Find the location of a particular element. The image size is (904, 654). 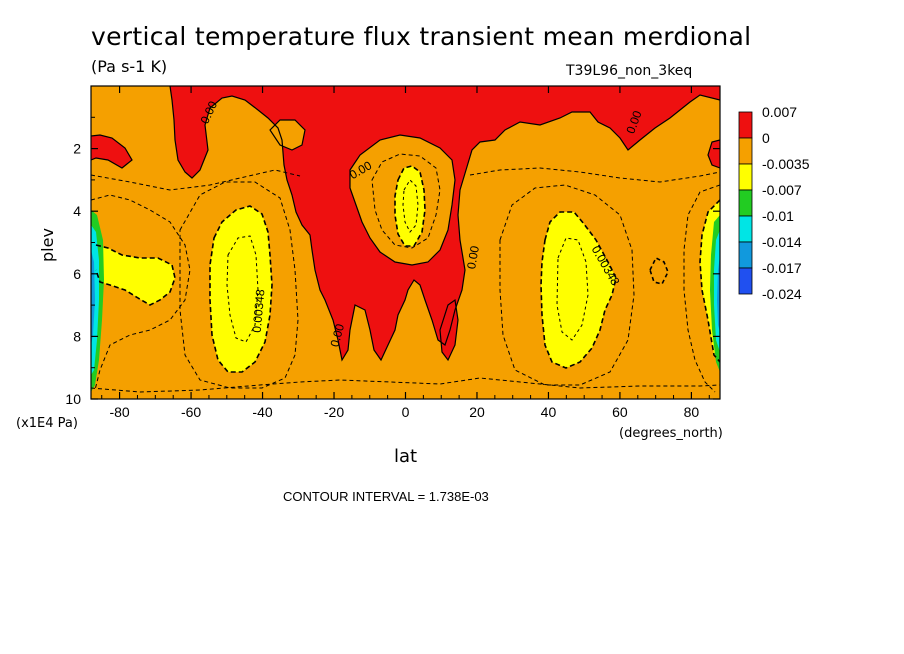

contour-zero-lower-strip is located at coordinates (449, 330).